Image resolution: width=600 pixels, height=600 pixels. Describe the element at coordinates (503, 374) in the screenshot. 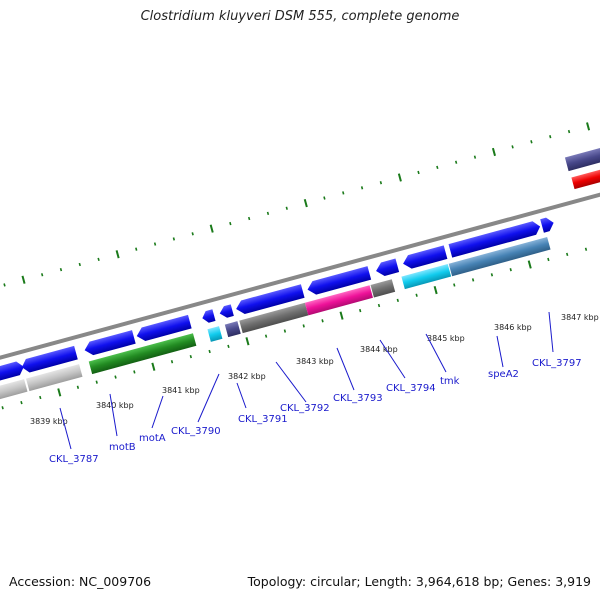

I see `gene-label: speA2` at that location.